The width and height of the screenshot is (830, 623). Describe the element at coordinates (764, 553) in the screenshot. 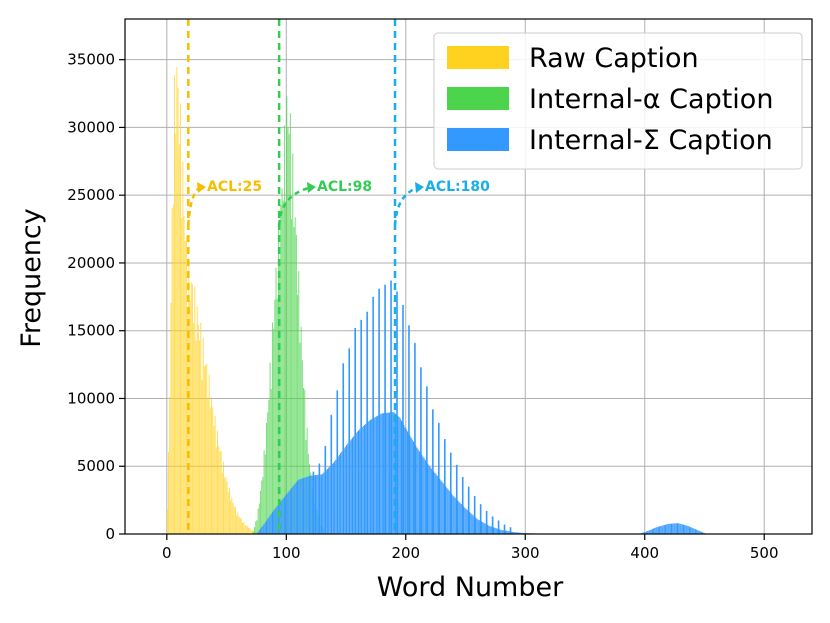

I see `x-tick-label: 500` at that location.